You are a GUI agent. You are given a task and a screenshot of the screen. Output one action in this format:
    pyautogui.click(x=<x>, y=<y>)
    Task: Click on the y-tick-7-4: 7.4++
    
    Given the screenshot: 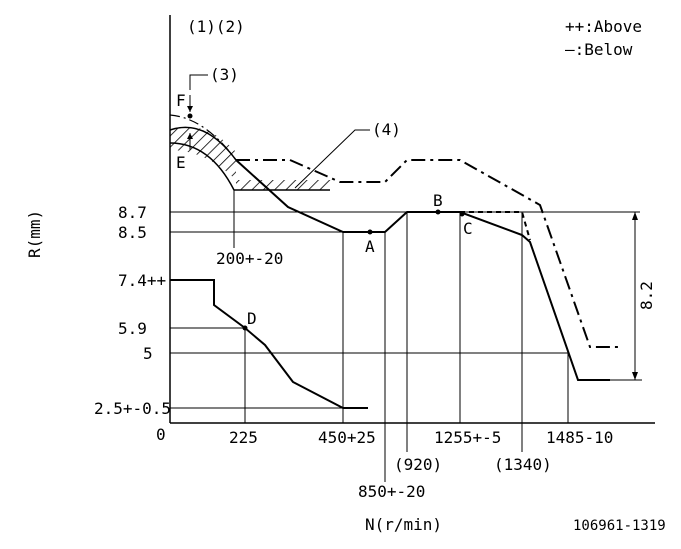 What is the action you would take?
    pyautogui.click(x=142, y=280)
    